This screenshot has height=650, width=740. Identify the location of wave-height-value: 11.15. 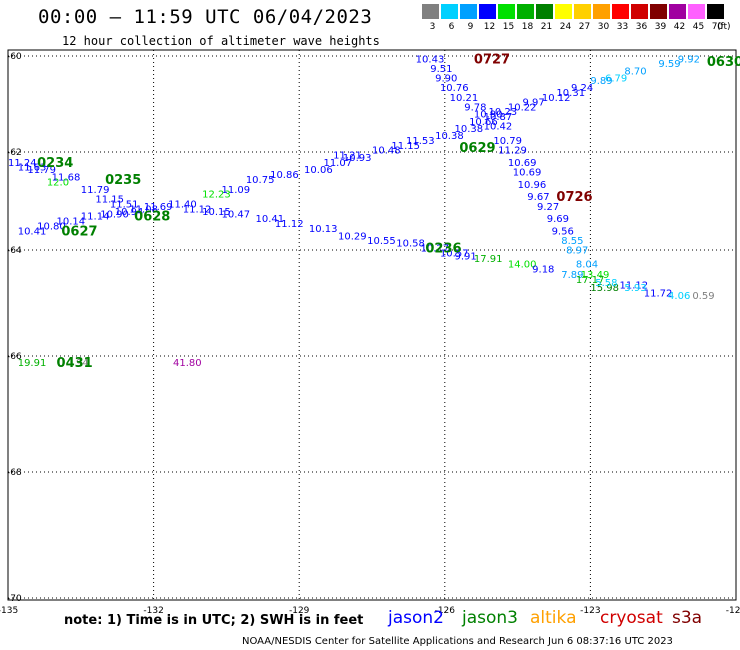
(405, 146).